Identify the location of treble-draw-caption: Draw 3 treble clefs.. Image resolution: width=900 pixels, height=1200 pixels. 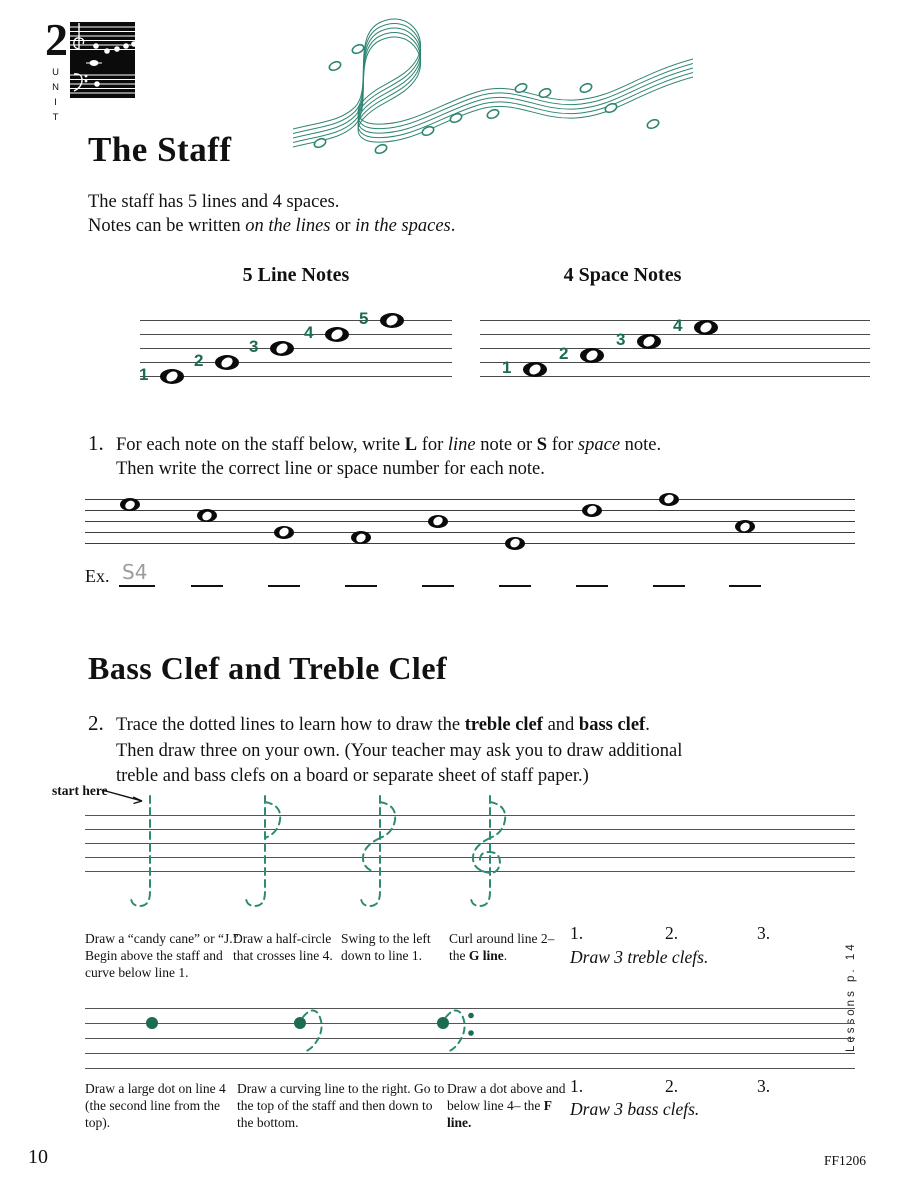
(639, 957).